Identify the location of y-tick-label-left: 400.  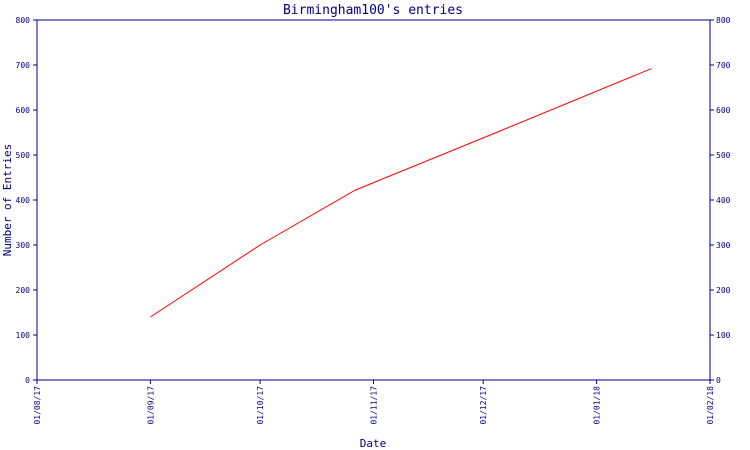
(23, 200).